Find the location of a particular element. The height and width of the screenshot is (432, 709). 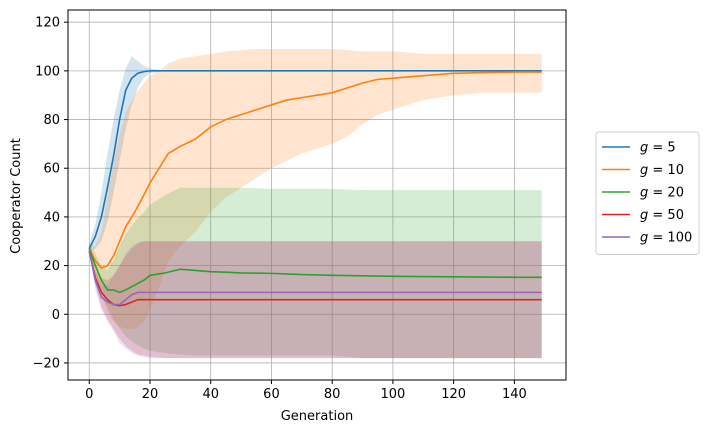

x-tick-label: 120 is located at coordinates (453, 394).